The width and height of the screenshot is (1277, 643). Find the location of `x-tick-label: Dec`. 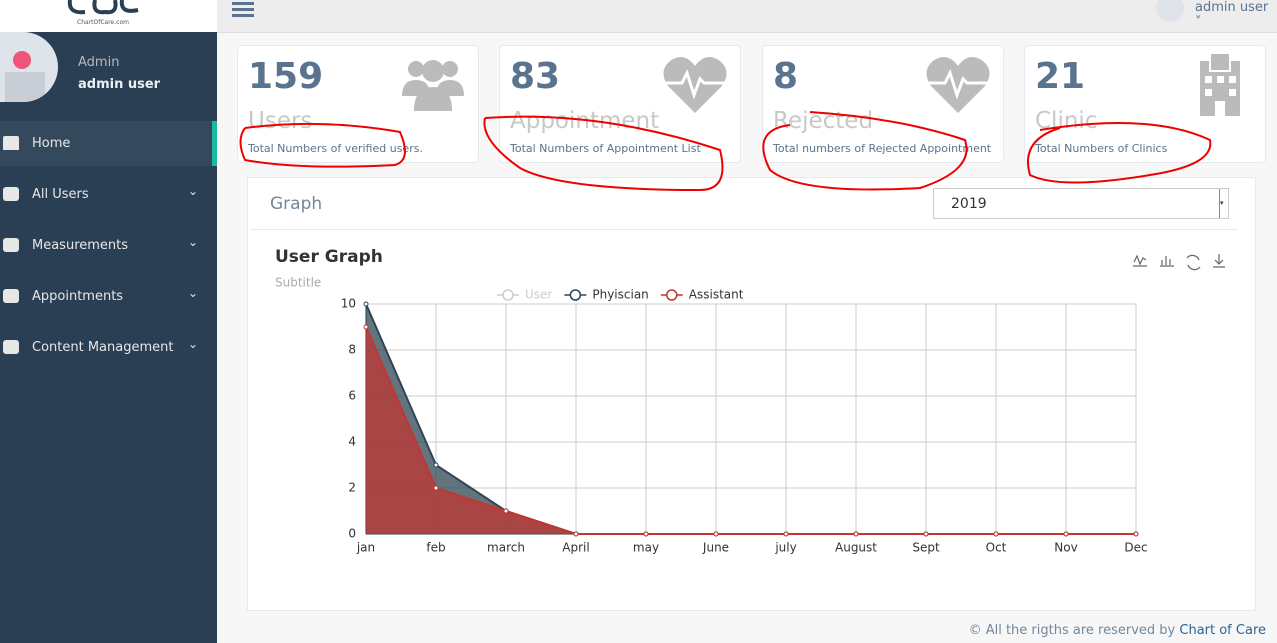

x-tick-label: Dec is located at coordinates (1135, 548).